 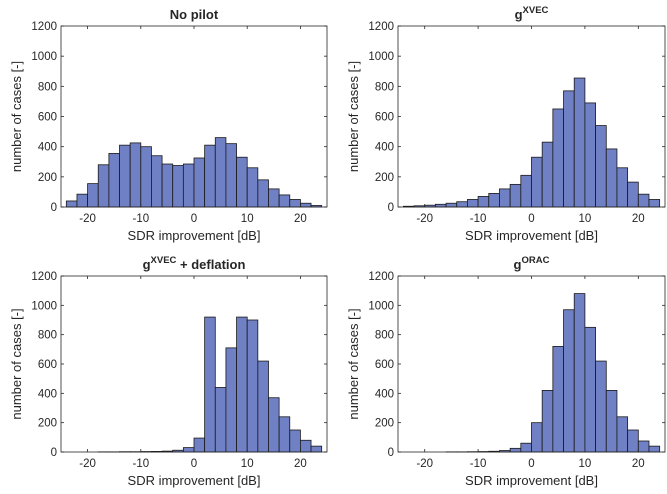 I want to click on panel-title-superscript: ORAC, so click(x=535, y=260).